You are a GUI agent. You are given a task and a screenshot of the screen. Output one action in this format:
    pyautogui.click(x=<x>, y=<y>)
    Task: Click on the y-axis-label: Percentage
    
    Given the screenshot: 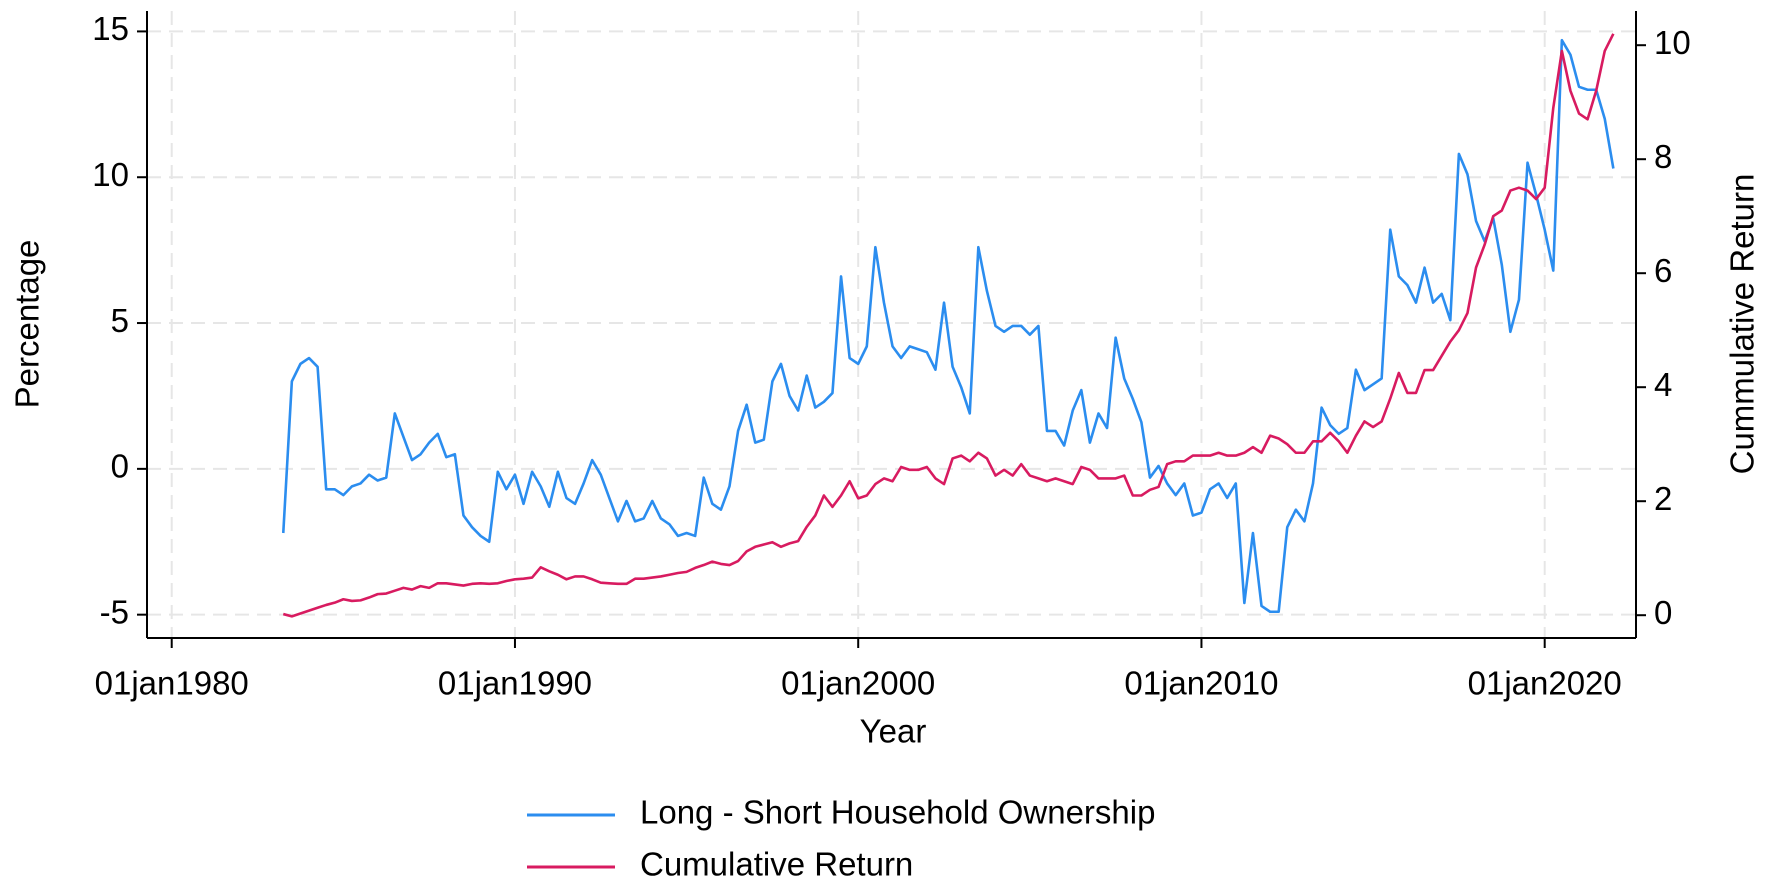 What is the action you would take?
    pyautogui.click(x=27, y=324)
    